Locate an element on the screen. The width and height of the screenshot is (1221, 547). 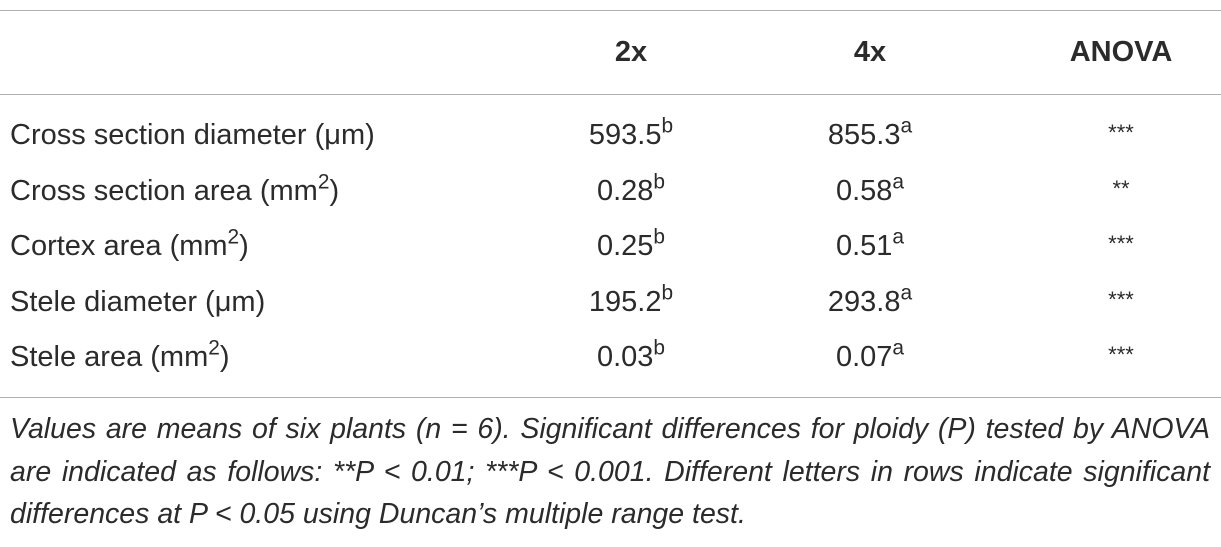
value-cell: 0.07a is located at coordinates (870, 355).